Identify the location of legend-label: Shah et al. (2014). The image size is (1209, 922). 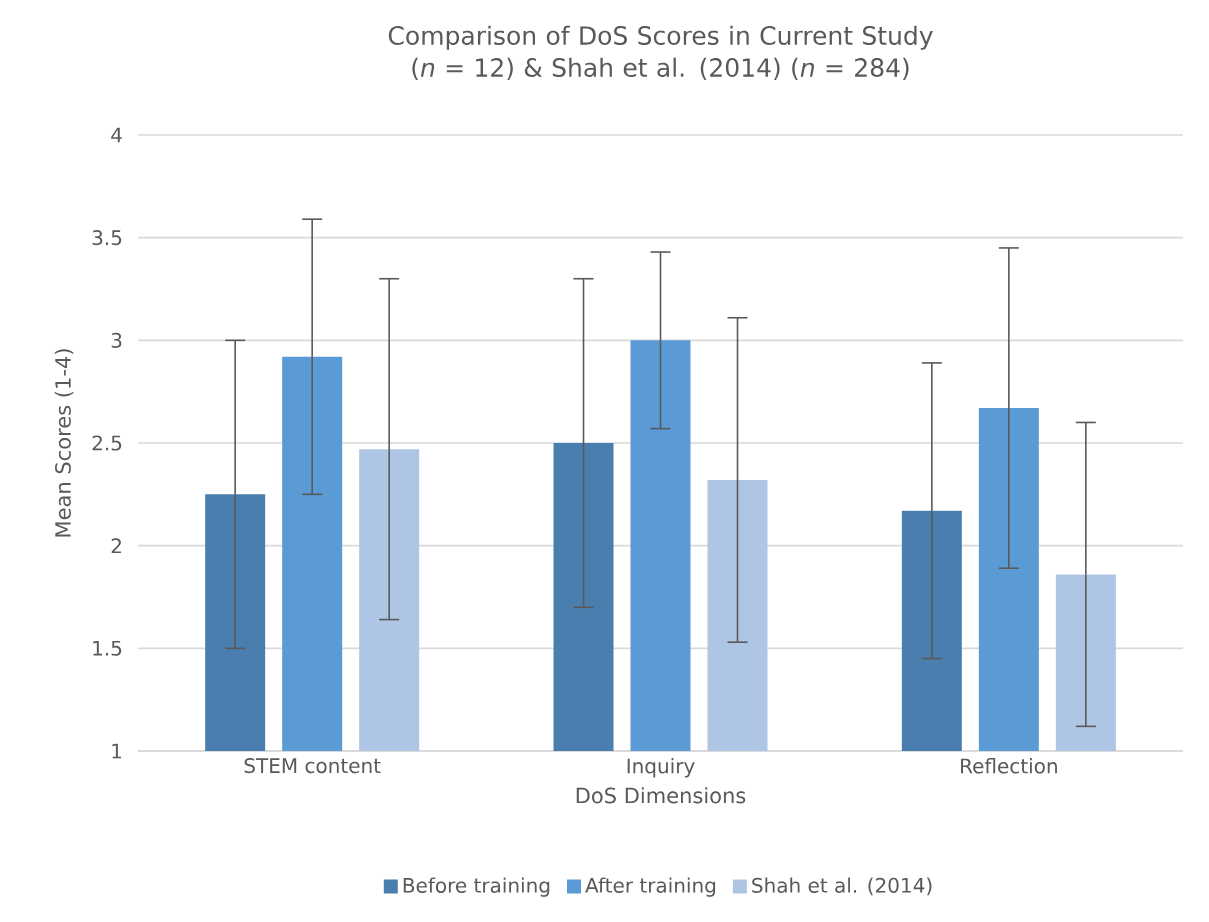
(842, 886).